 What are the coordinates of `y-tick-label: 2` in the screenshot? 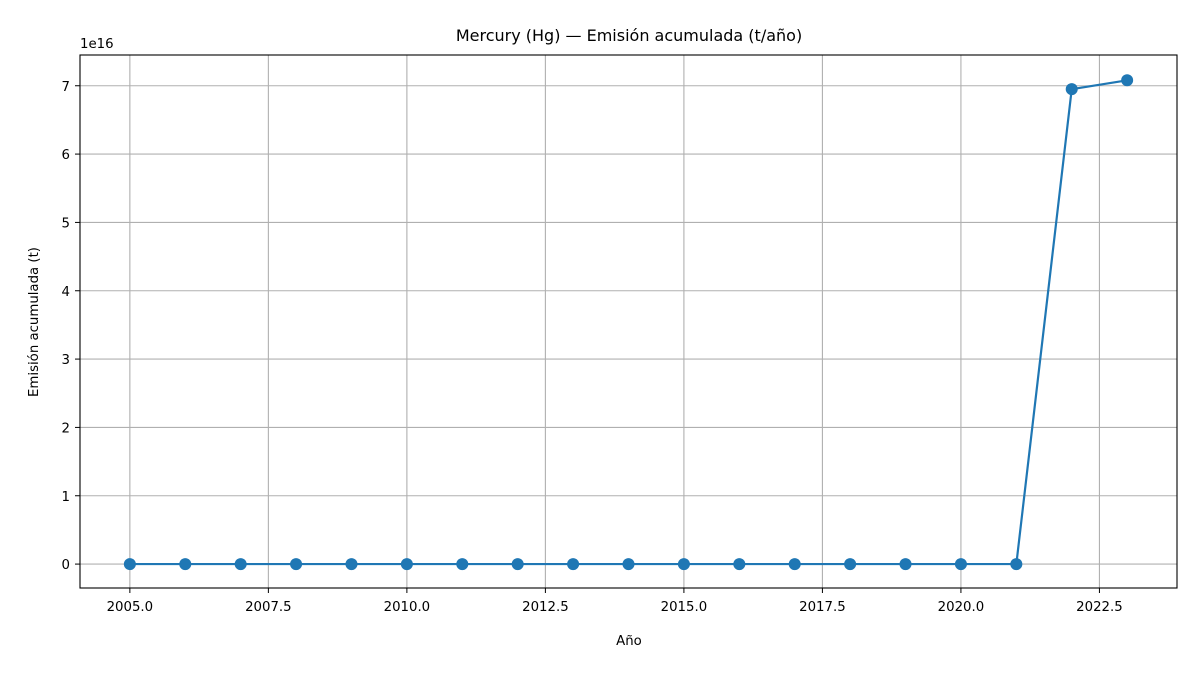 It's located at (66, 428).